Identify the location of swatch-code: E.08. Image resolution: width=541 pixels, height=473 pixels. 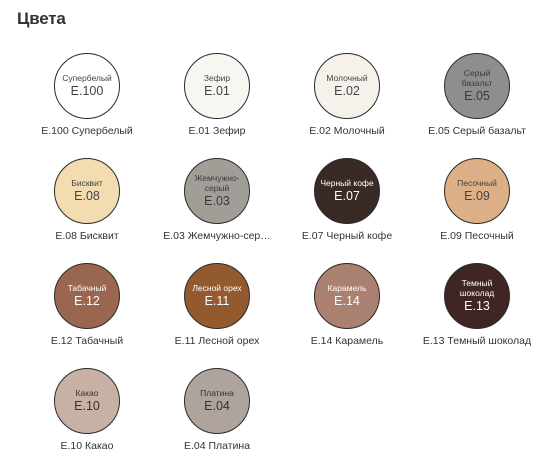
(87, 196).